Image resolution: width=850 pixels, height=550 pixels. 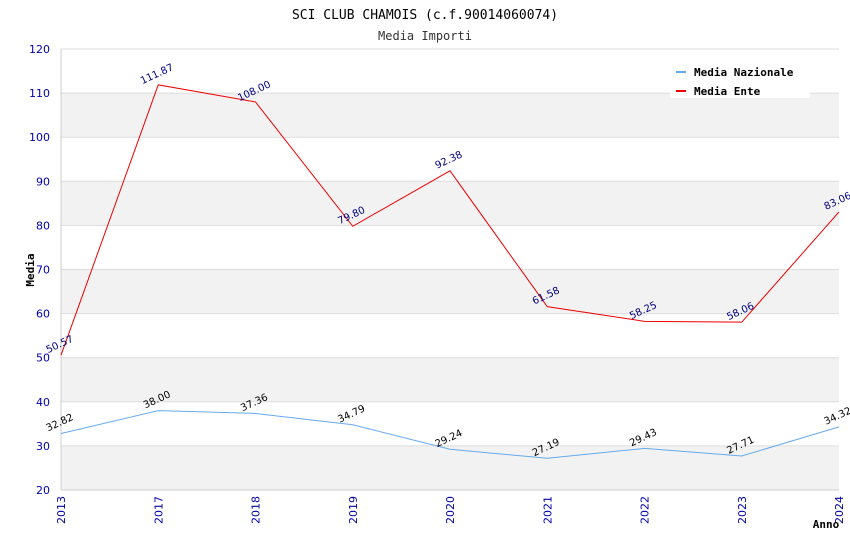 I want to click on x-axis-label: Anno, so click(x=826, y=524).